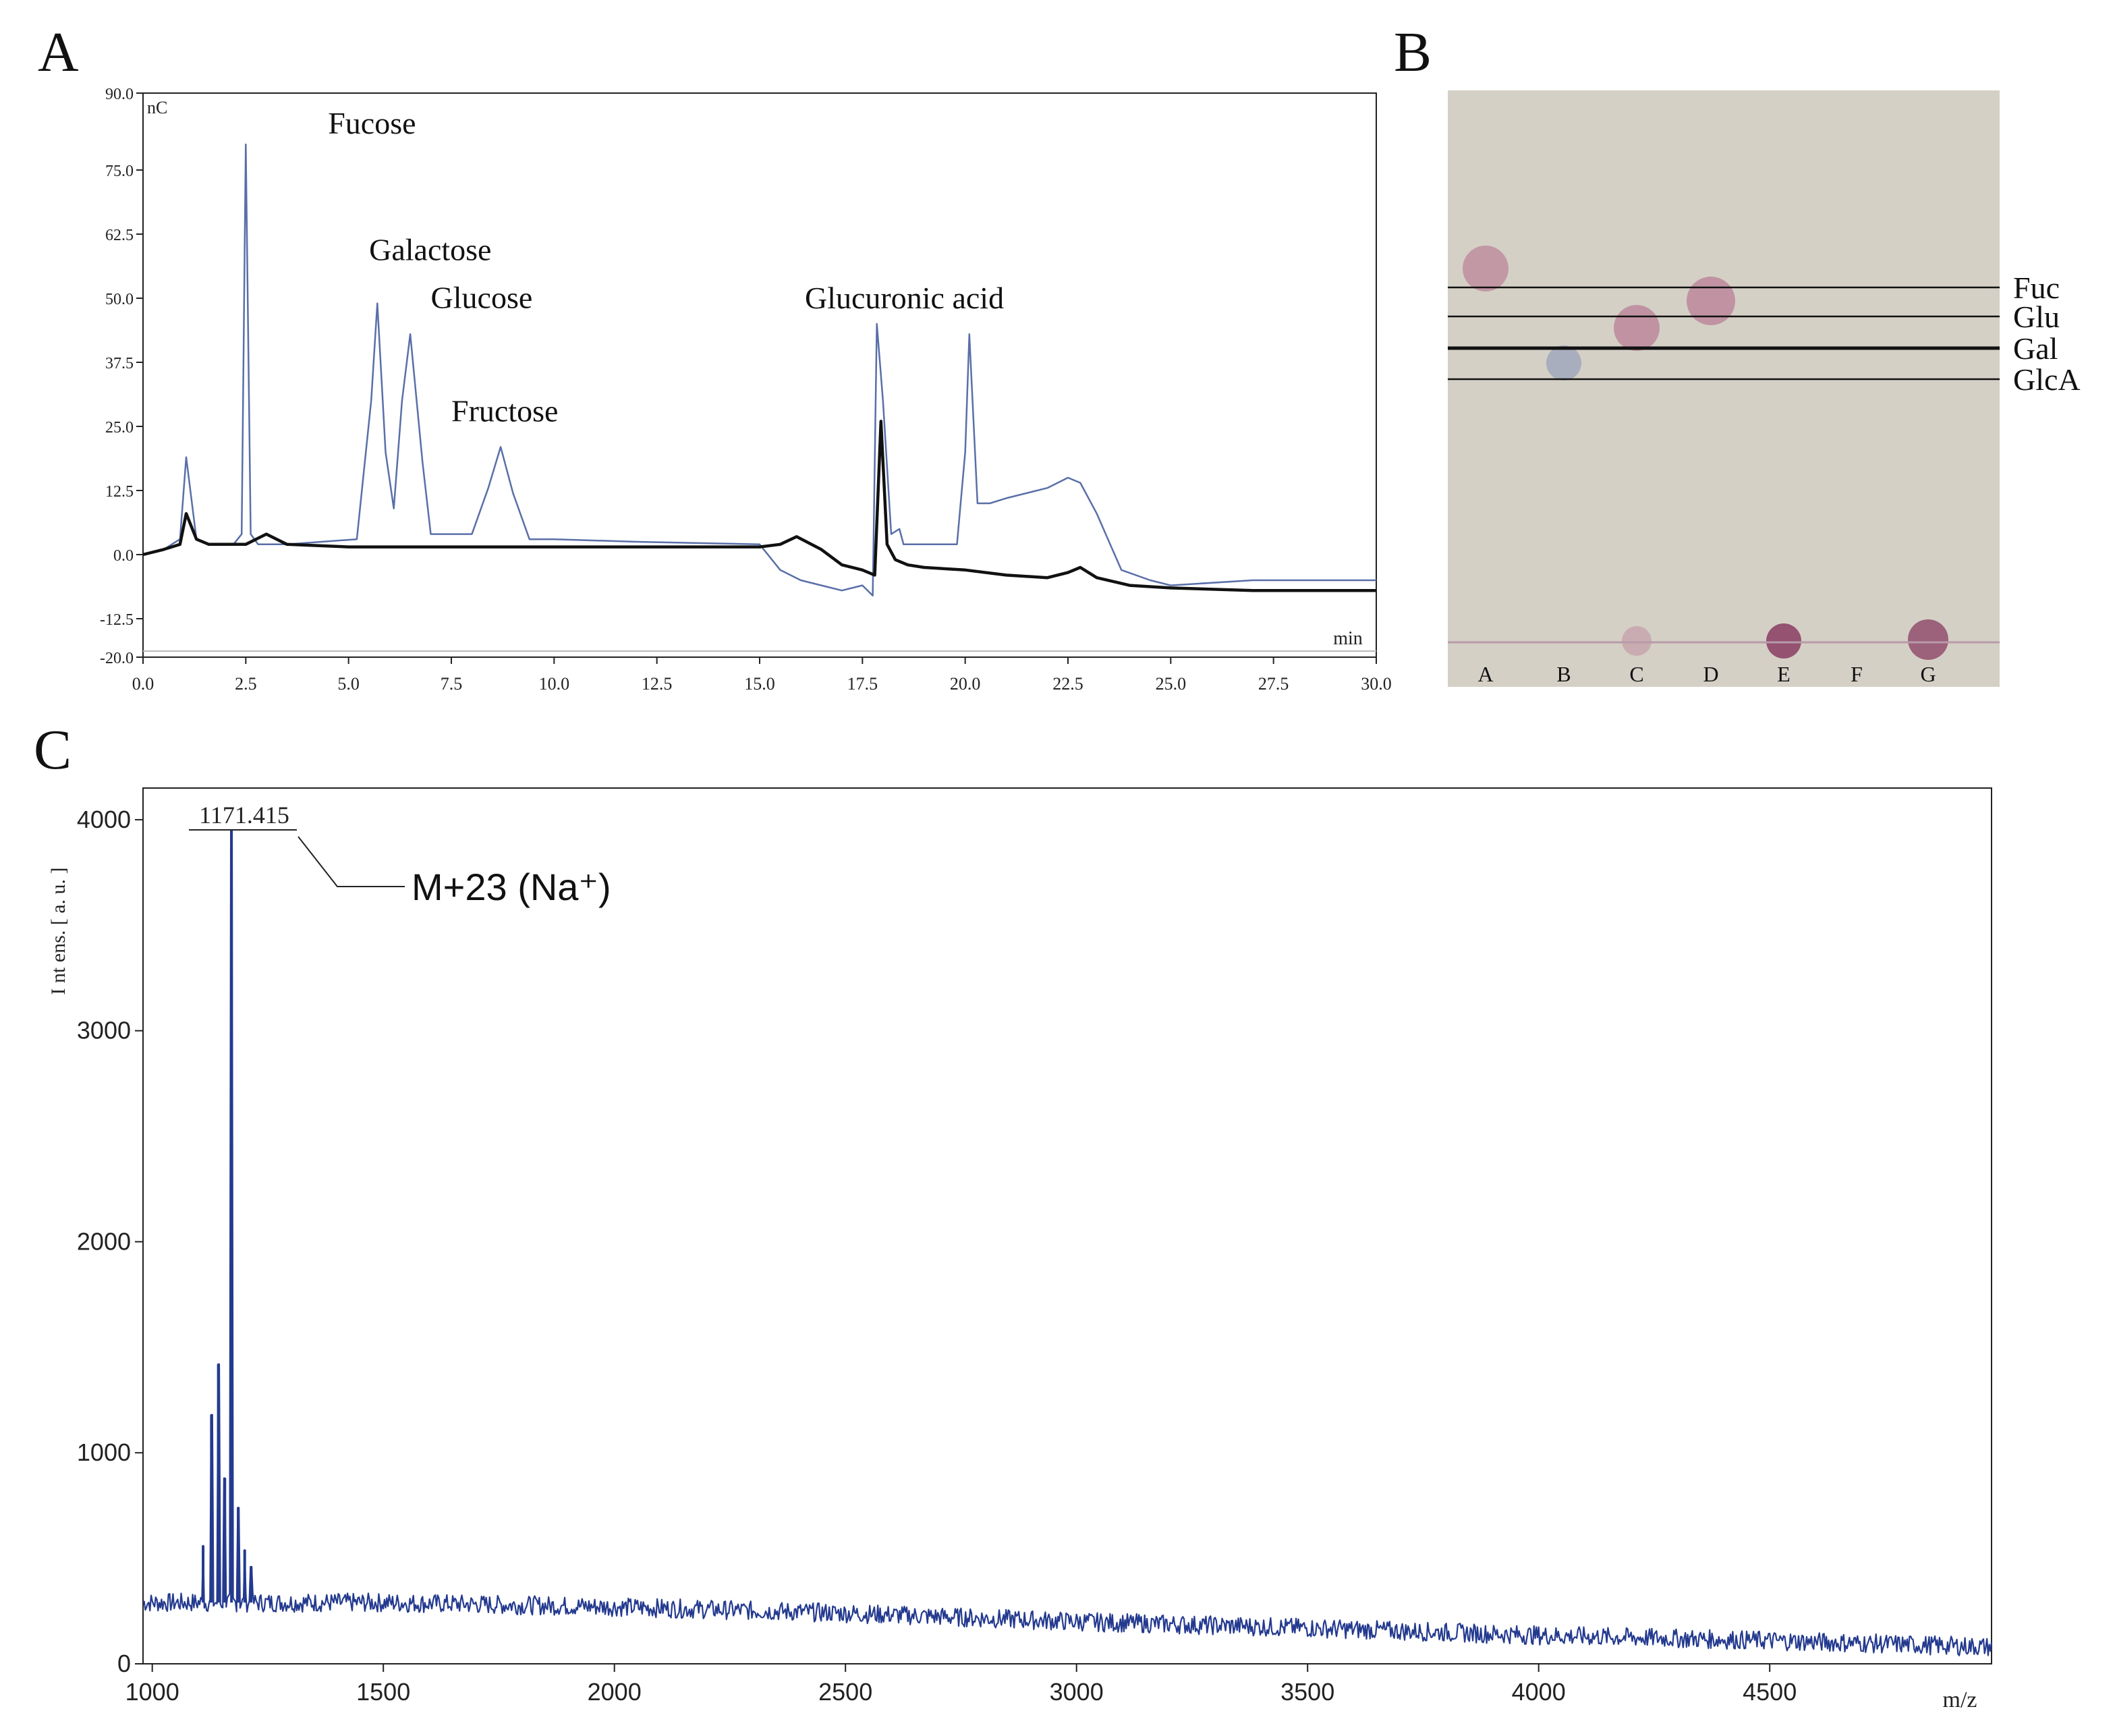 The image size is (2115, 1736). What do you see at coordinates (124, 1663) in the screenshot?
I see `y-tick-label: 0` at bounding box center [124, 1663].